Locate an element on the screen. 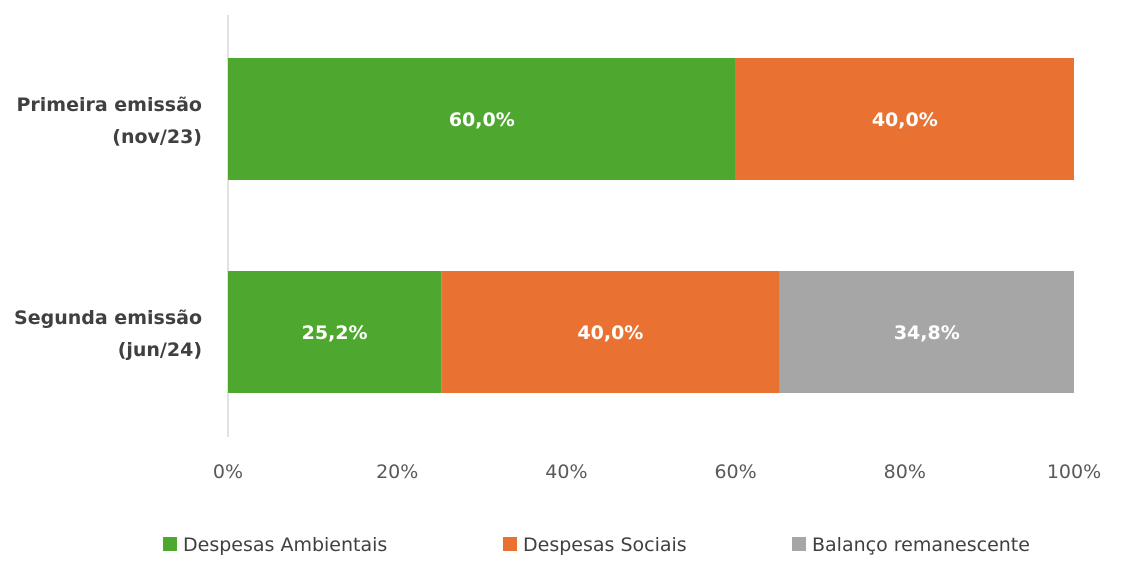 The height and width of the screenshot is (572, 1143). x-tick-label: 100% is located at coordinates (1074, 472).